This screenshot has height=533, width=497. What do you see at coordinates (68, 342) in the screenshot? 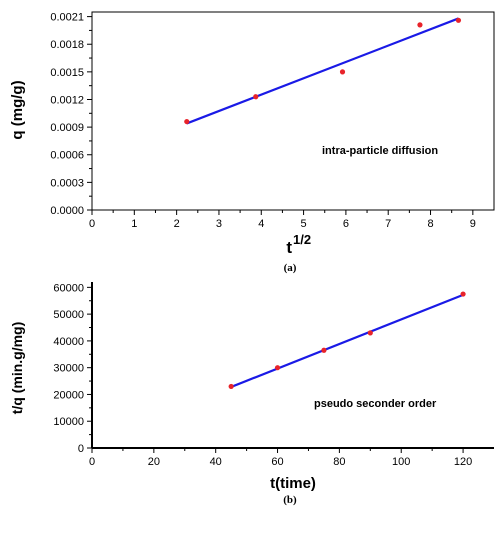
I see `chart-b-y-tick-label: 40000` at bounding box center [68, 342].